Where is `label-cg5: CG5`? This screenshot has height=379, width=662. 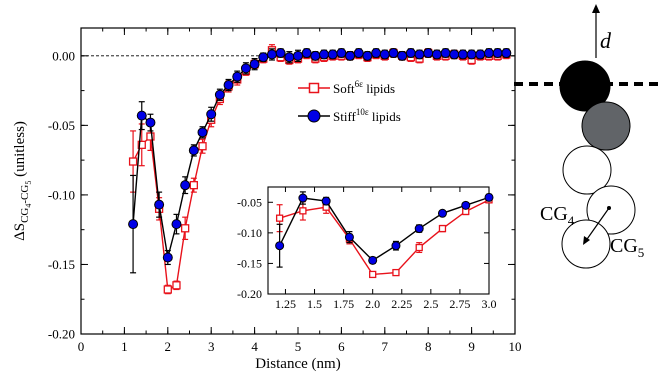 label-cg5: CG5 is located at coordinates (627, 247).